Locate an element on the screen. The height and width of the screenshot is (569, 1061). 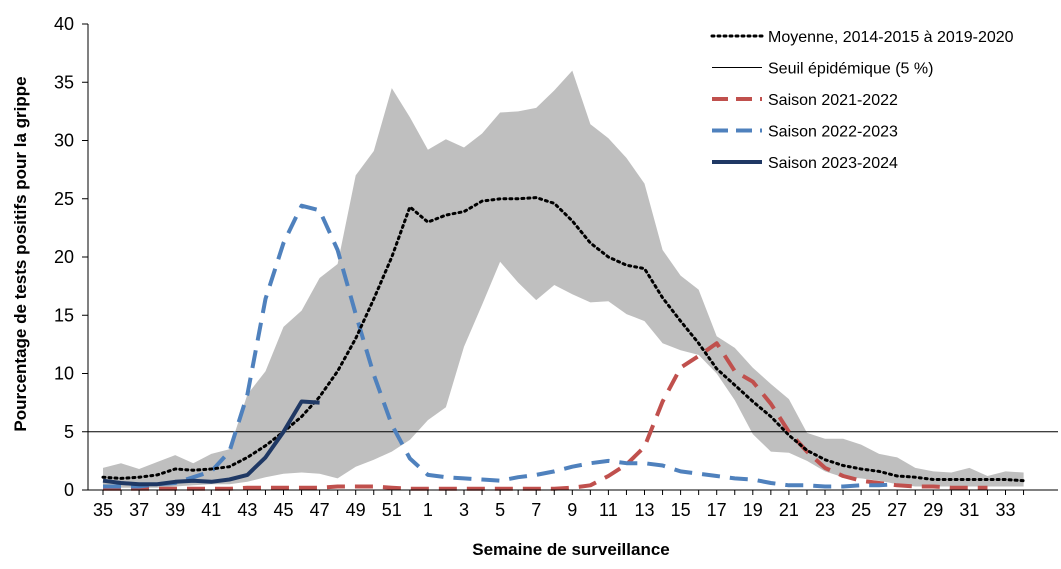
x-axis-title: Semaine de surveillance is located at coordinates (571, 549).